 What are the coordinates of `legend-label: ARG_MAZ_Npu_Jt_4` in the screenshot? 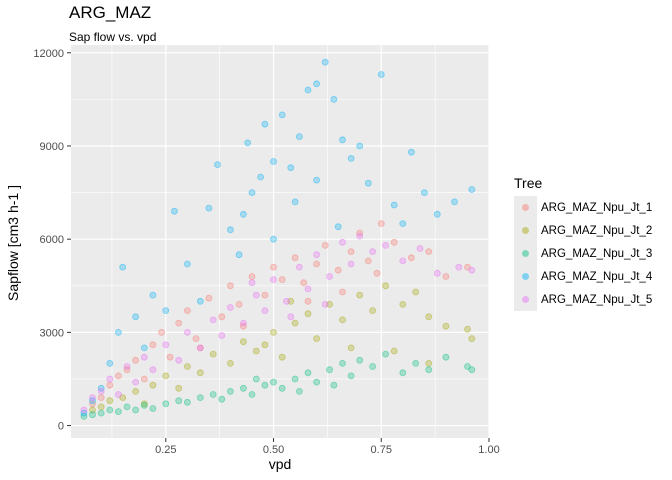 It's located at (597, 276).